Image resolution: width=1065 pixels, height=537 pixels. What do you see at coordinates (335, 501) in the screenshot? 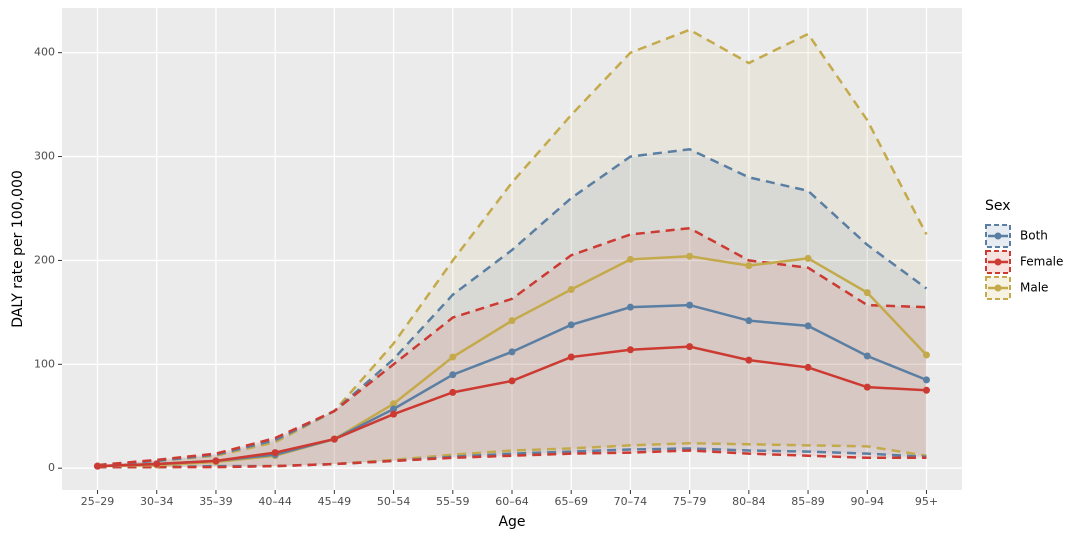
I see `x-tick-label: 45–49` at bounding box center [335, 501].